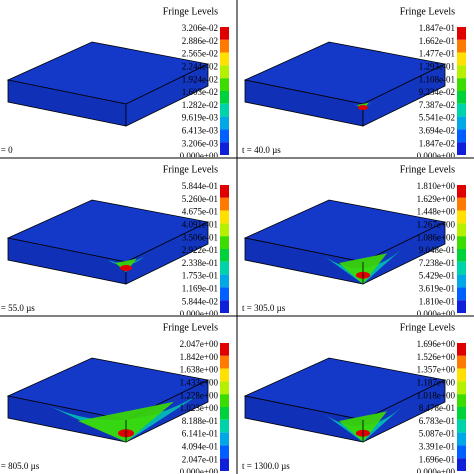  I want to click on fringe-level-label: 1.847e-01, so click(437, 28).